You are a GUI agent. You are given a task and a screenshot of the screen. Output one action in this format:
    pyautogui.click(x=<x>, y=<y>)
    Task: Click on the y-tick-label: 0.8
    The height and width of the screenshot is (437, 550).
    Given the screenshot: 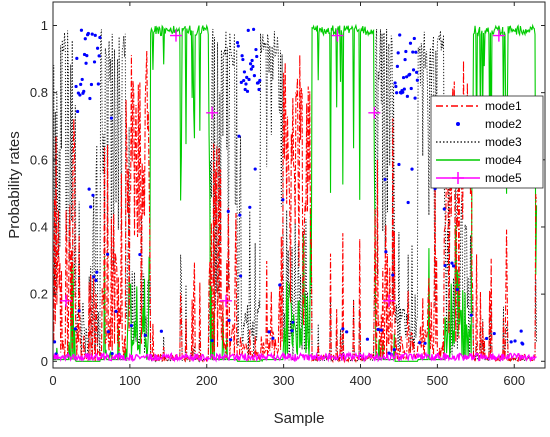 What is the action you would take?
    pyautogui.click(x=39, y=92)
    